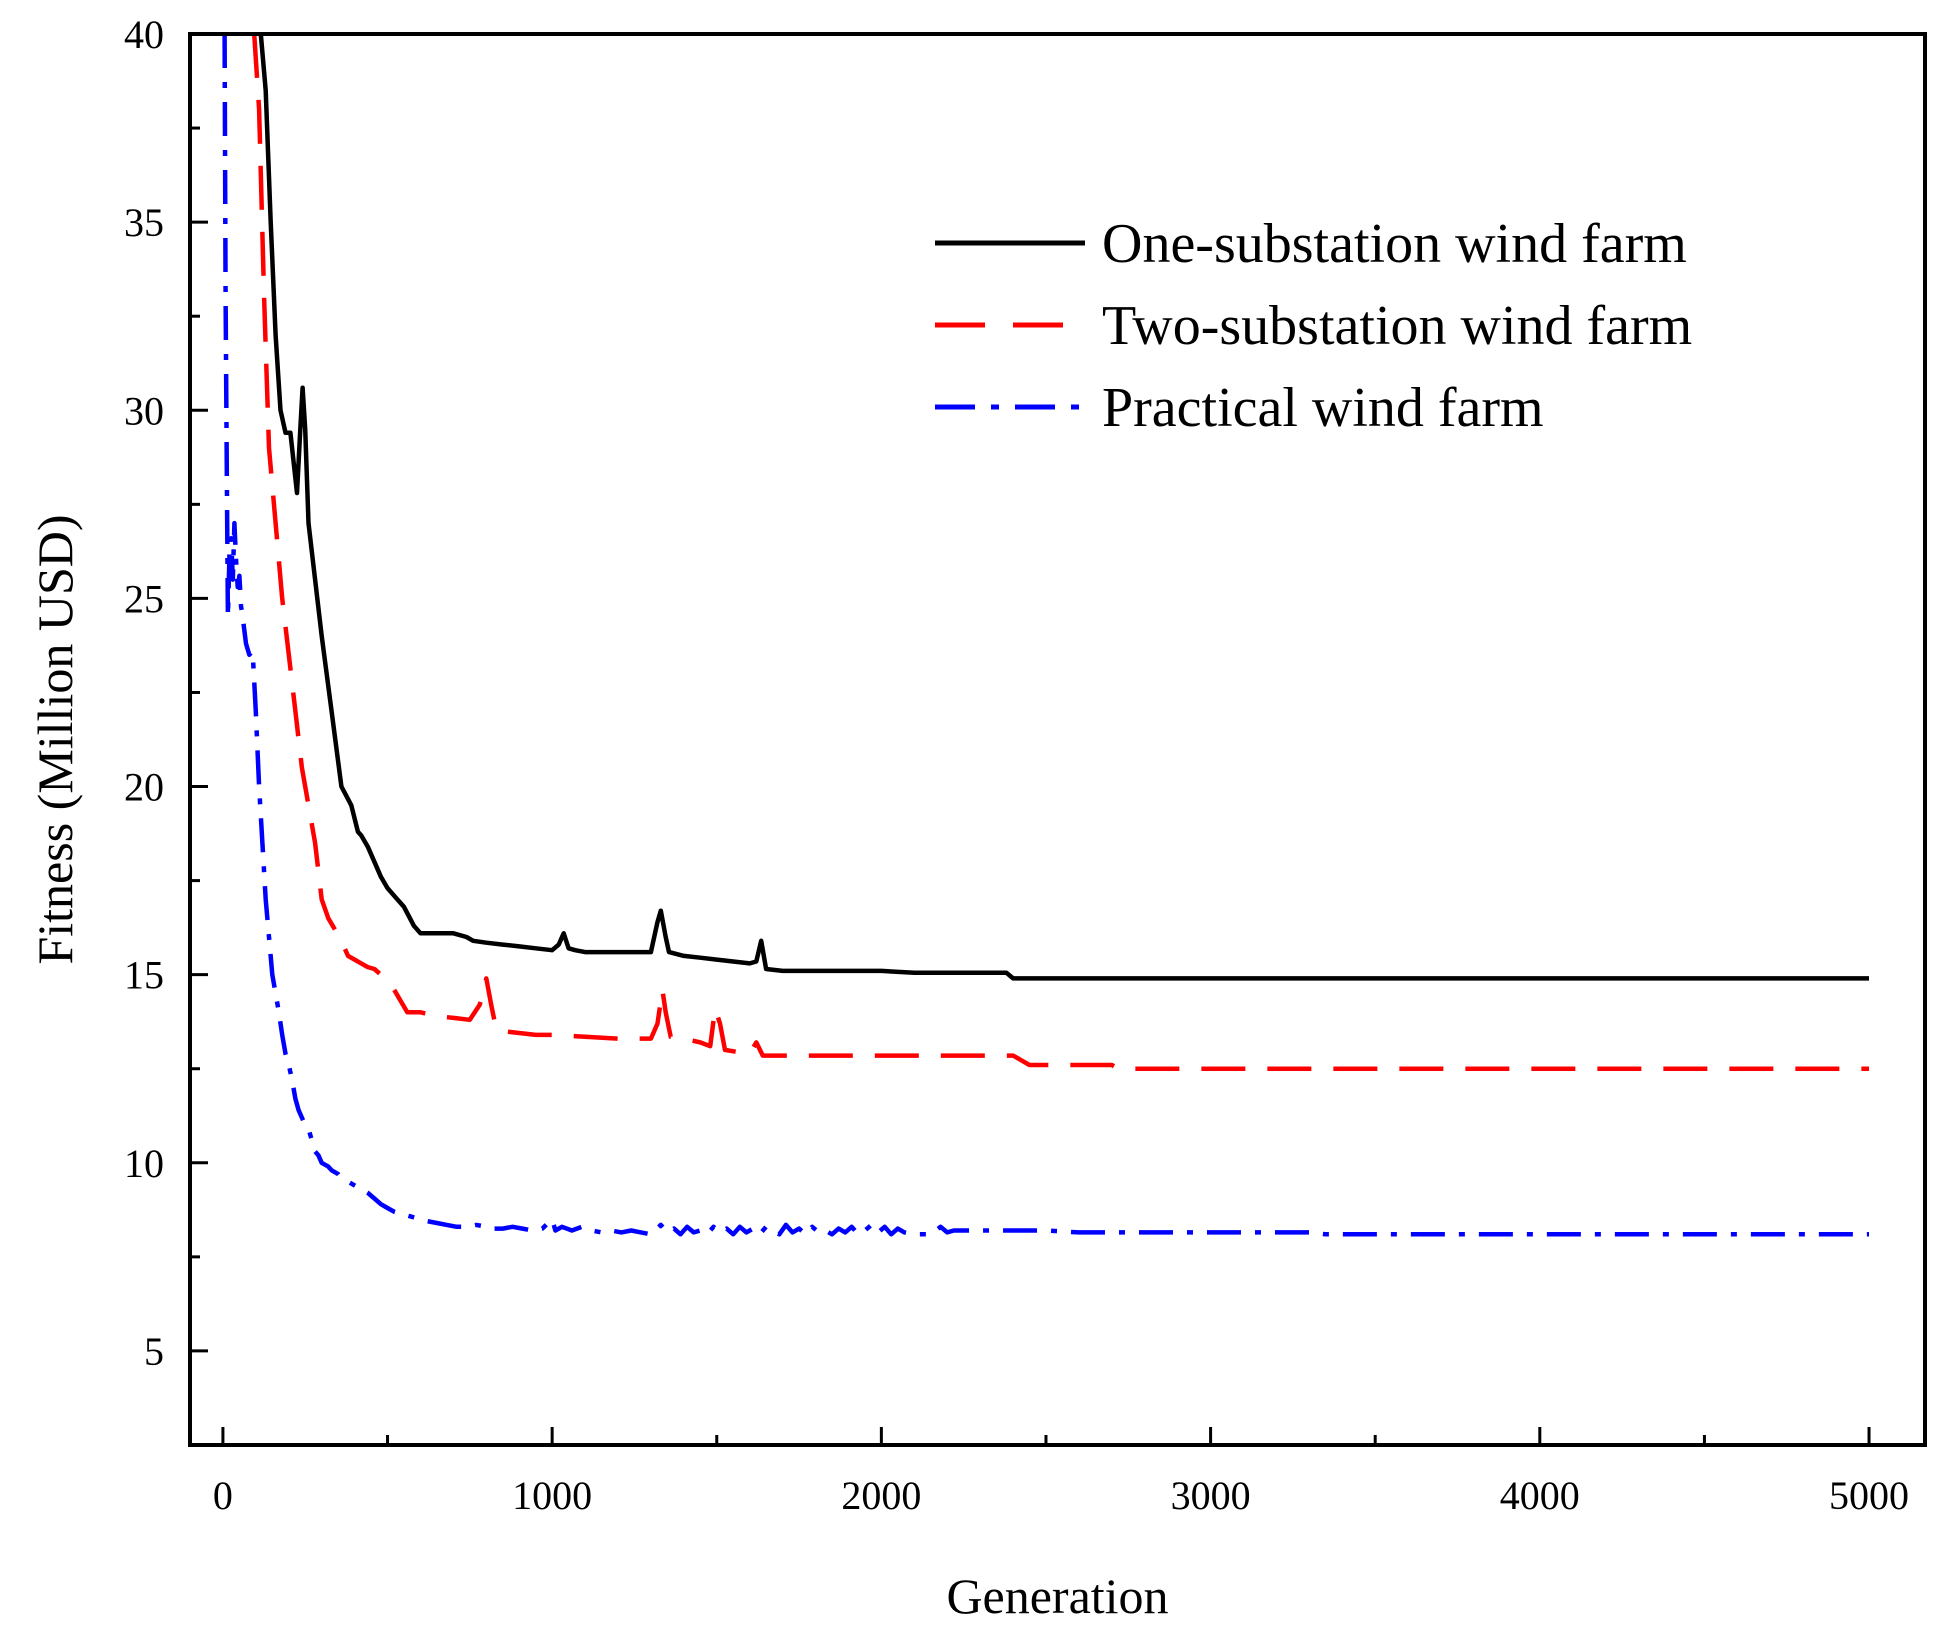 The height and width of the screenshot is (1643, 1945). What do you see at coordinates (144, 1163) in the screenshot?
I see `y-tick-label: 10` at bounding box center [144, 1163].